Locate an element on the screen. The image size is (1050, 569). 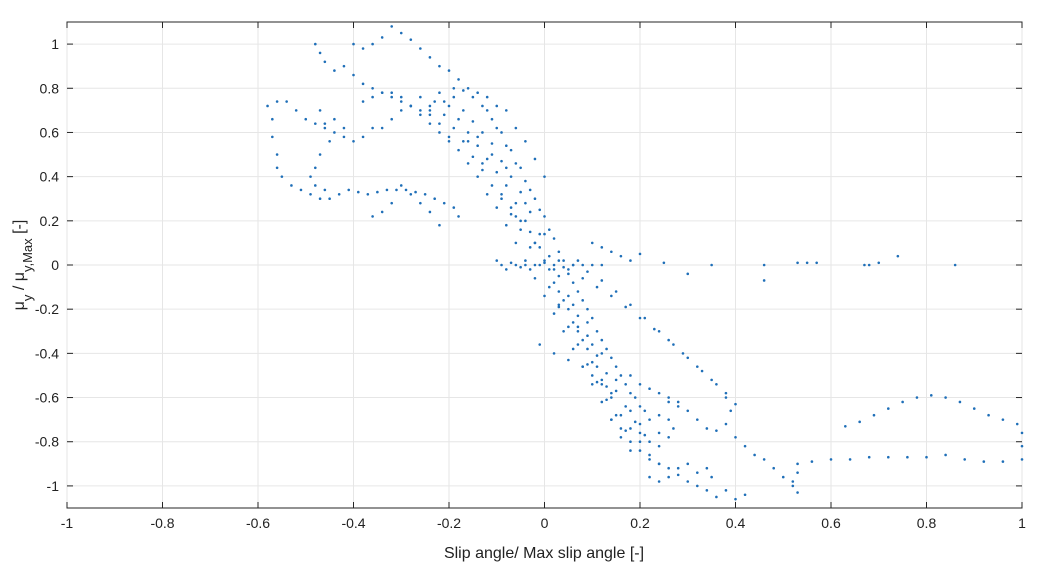
y-tick-label: -0.4 is located at coordinates (47, 353).